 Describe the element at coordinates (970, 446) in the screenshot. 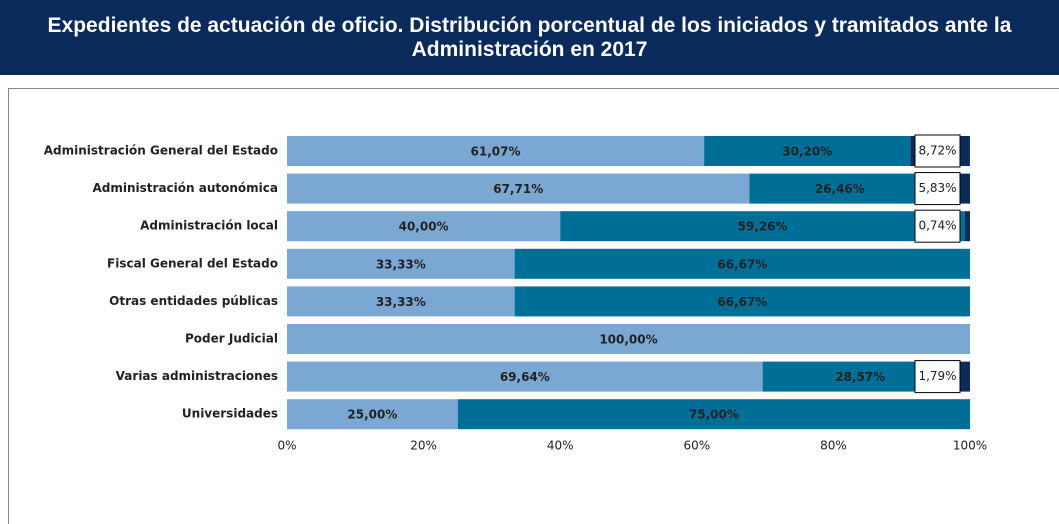

I see `x-tick-label: 100%` at that location.